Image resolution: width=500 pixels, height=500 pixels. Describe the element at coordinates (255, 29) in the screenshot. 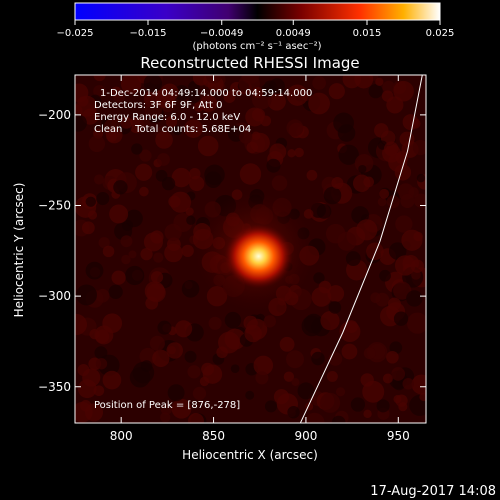

I see `colorbar-ticks: −0.025 −0.015 −0.0049 0.0049 0.015 0.025` at that location.